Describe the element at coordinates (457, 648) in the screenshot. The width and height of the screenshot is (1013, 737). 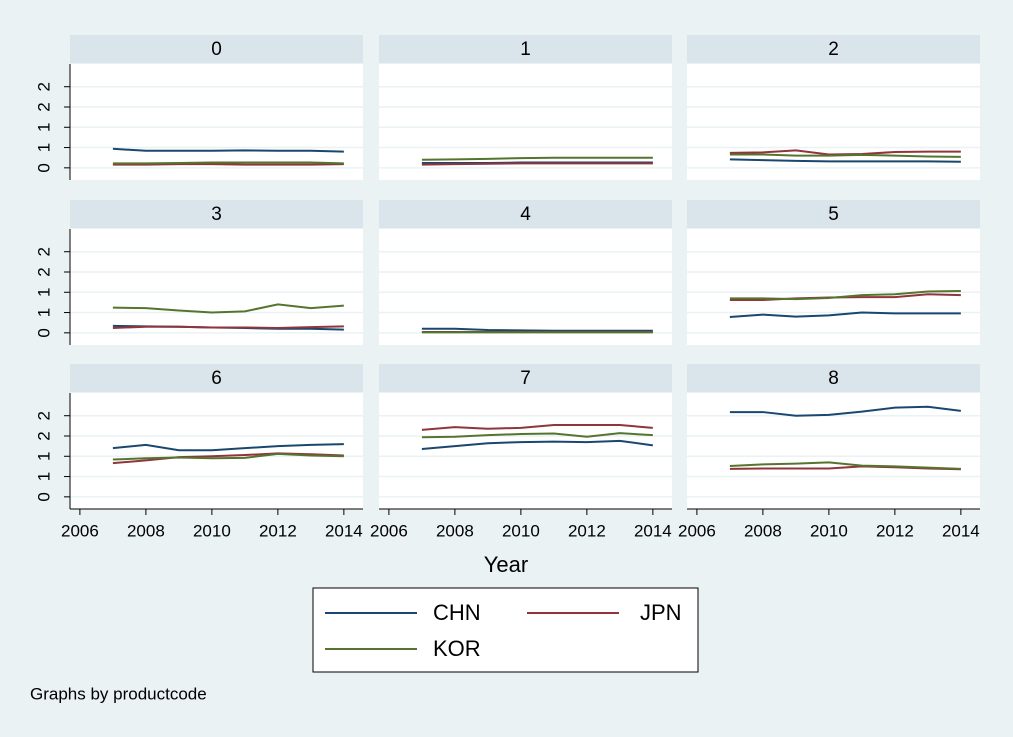
I see `legend-label: KOR` at that location.